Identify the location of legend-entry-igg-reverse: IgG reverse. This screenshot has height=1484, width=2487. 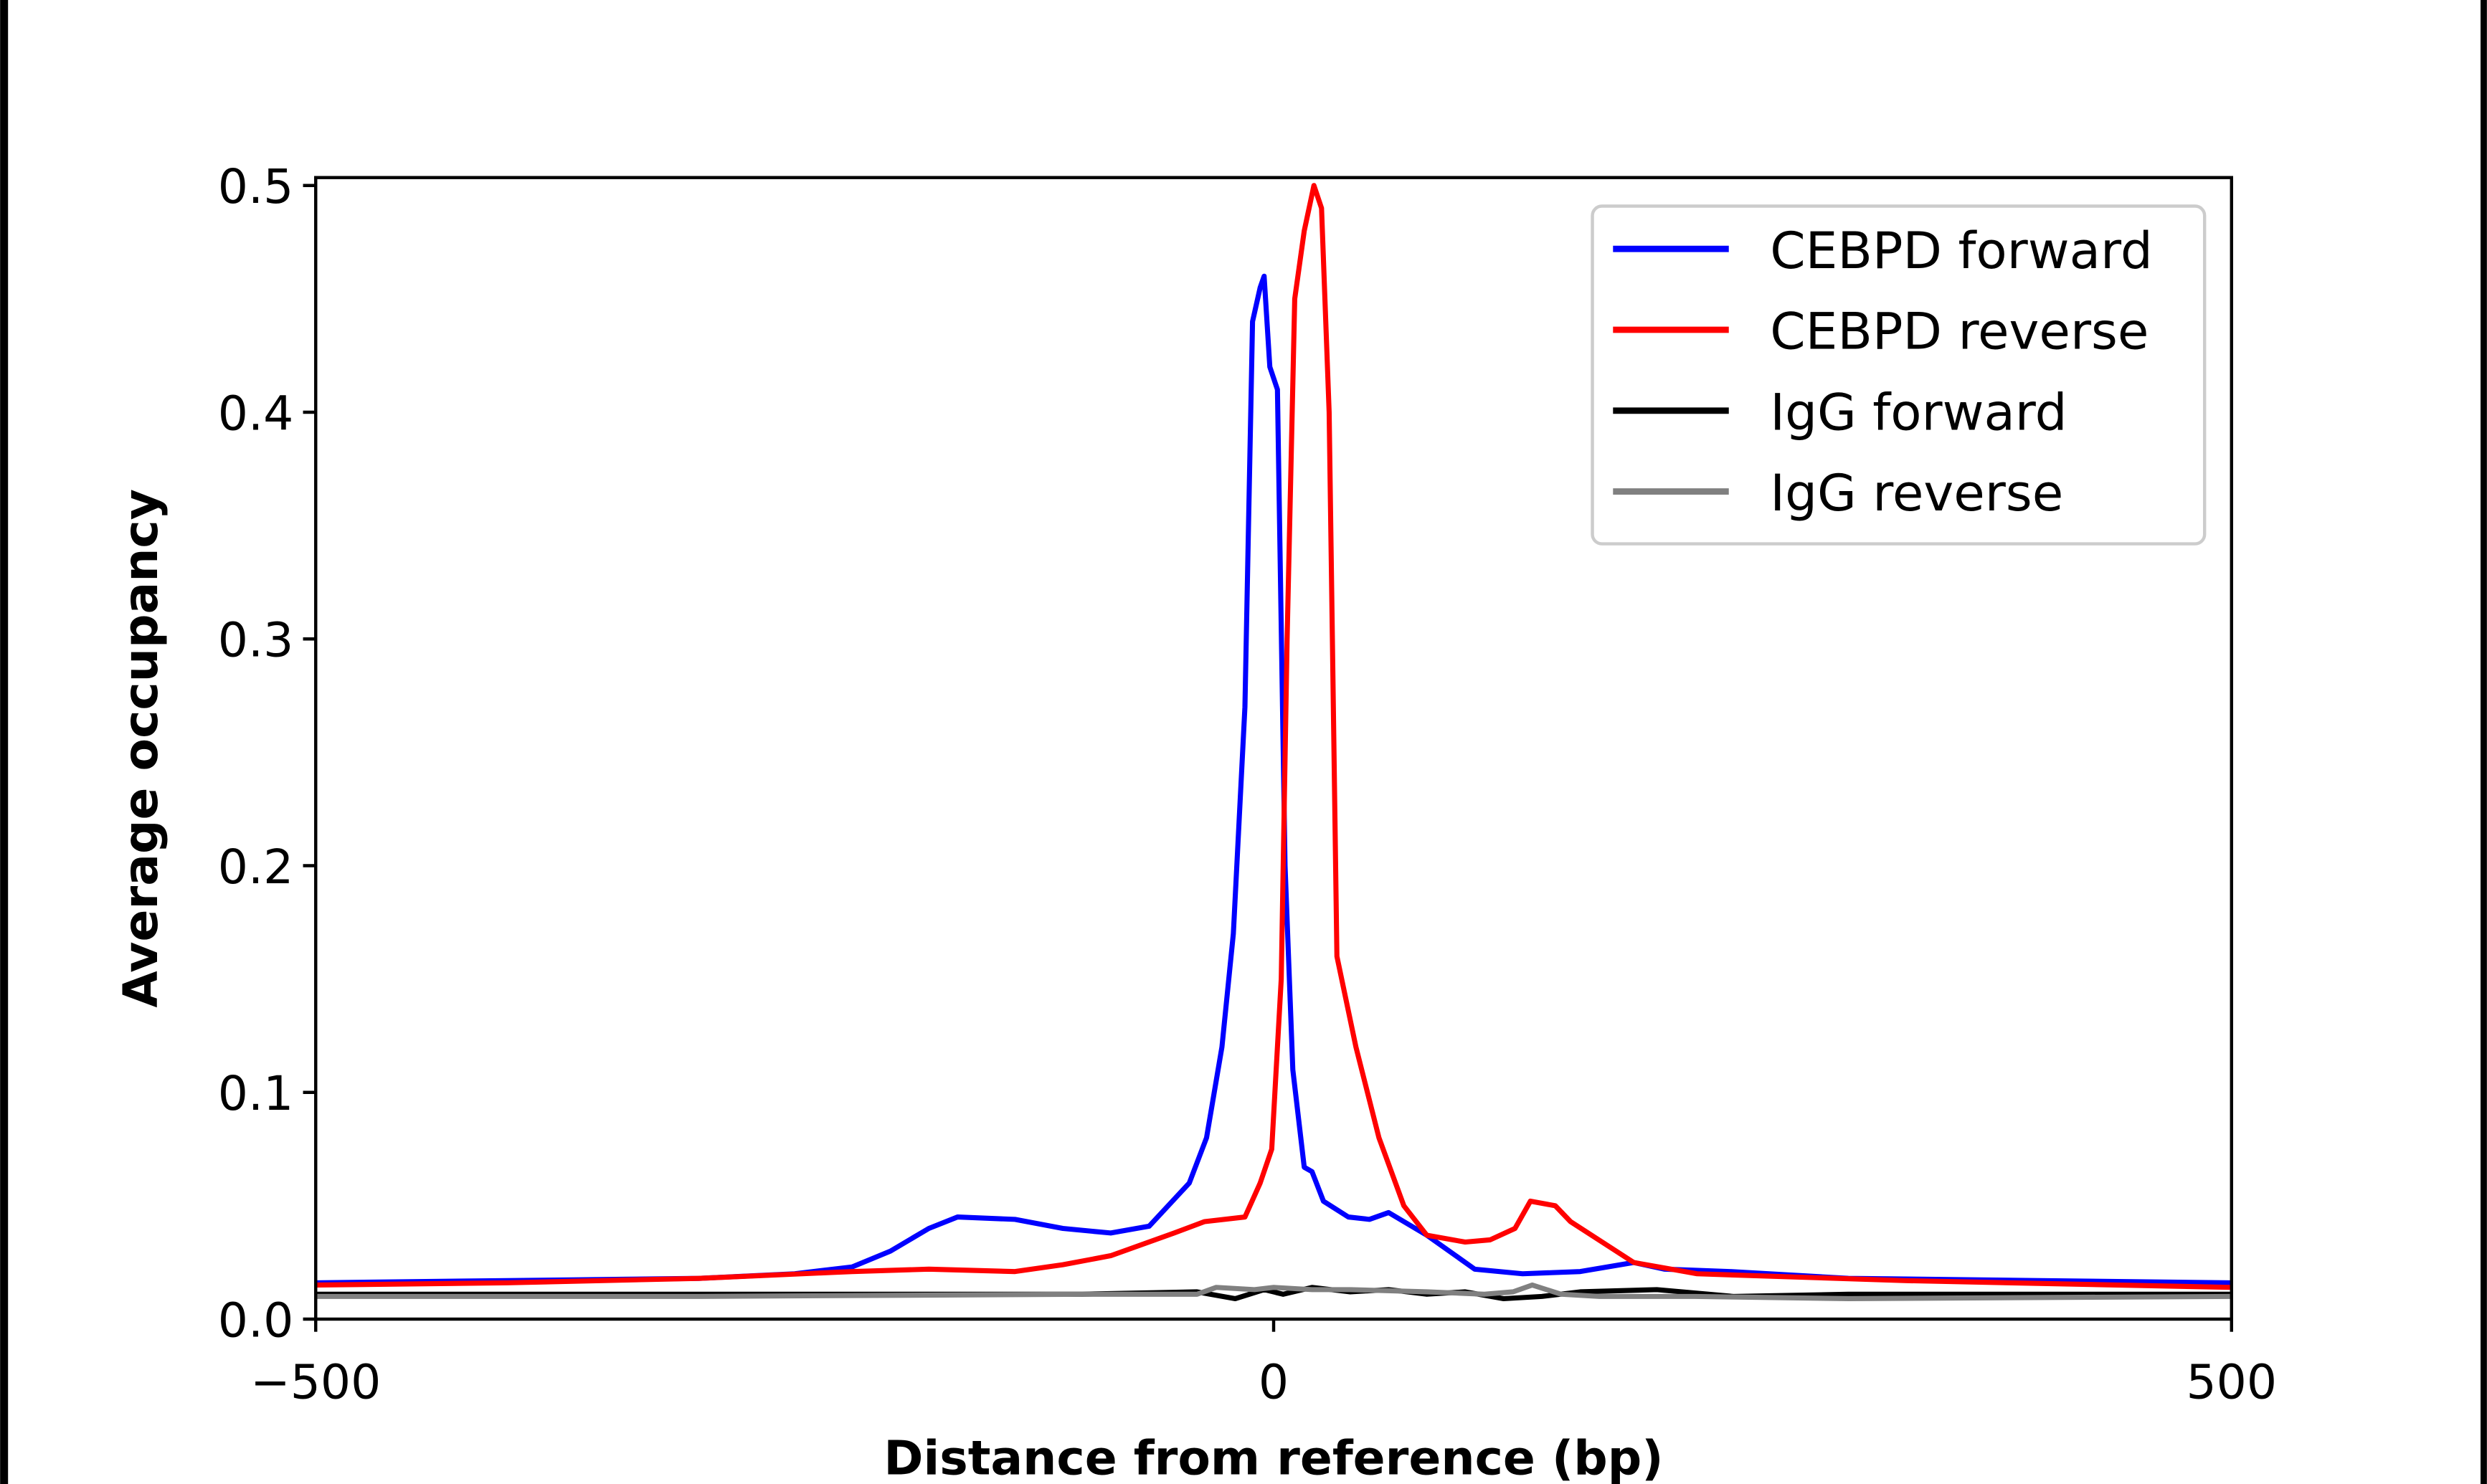
(1838, 493).